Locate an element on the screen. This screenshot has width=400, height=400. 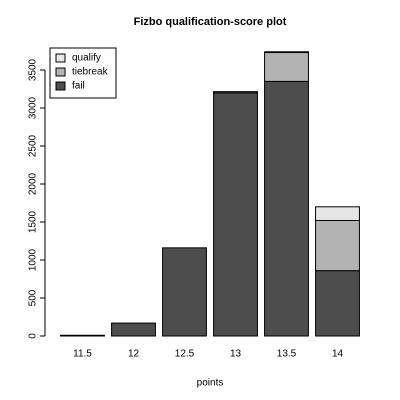
legend-label: qualify is located at coordinates (86, 58).